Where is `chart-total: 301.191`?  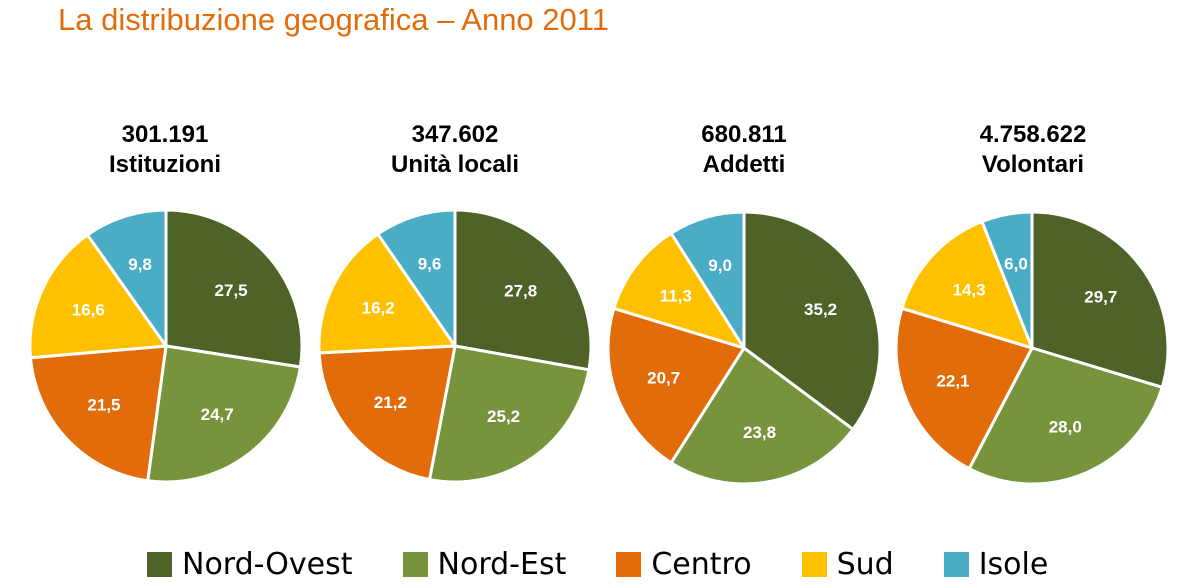
chart-total: 301.191 is located at coordinates (165, 134).